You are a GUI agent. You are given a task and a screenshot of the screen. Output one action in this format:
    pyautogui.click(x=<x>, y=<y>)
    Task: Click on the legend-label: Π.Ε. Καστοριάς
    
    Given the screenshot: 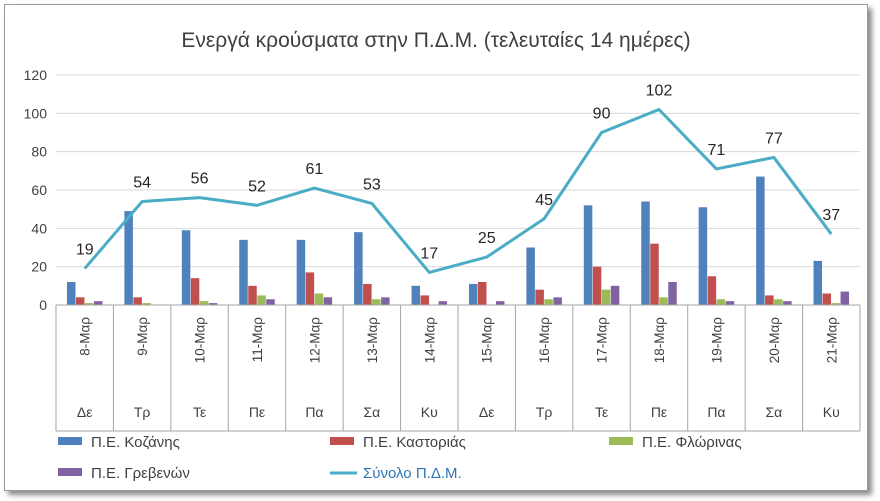 What is the action you would take?
    pyautogui.click(x=414, y=442)
    